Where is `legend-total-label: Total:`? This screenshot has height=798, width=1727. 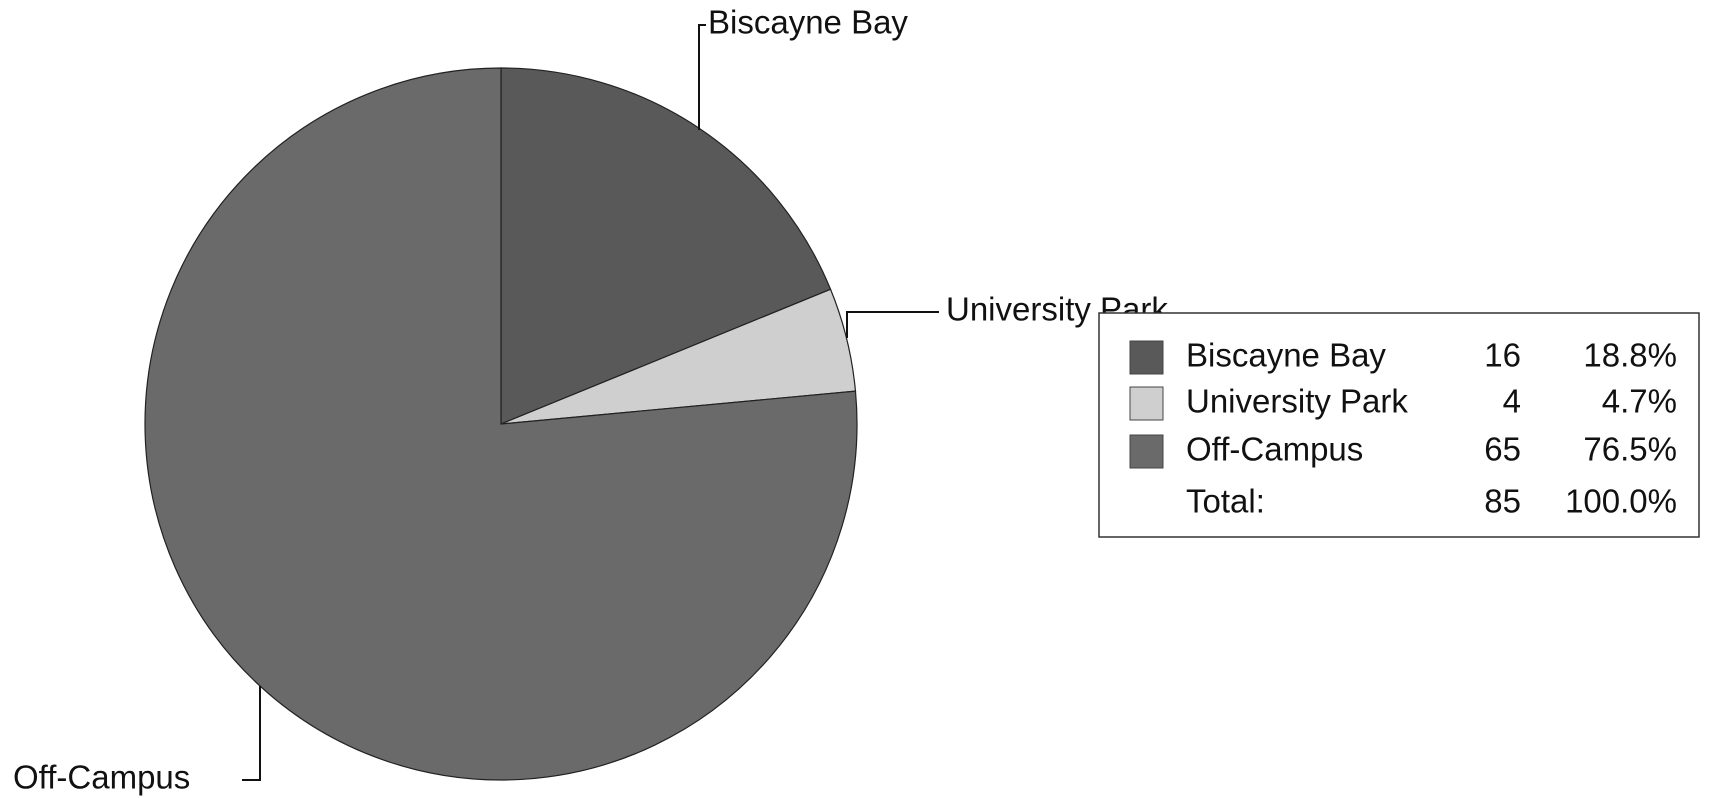 legend-total-label: Total: is located at coordinates (1225, 501).